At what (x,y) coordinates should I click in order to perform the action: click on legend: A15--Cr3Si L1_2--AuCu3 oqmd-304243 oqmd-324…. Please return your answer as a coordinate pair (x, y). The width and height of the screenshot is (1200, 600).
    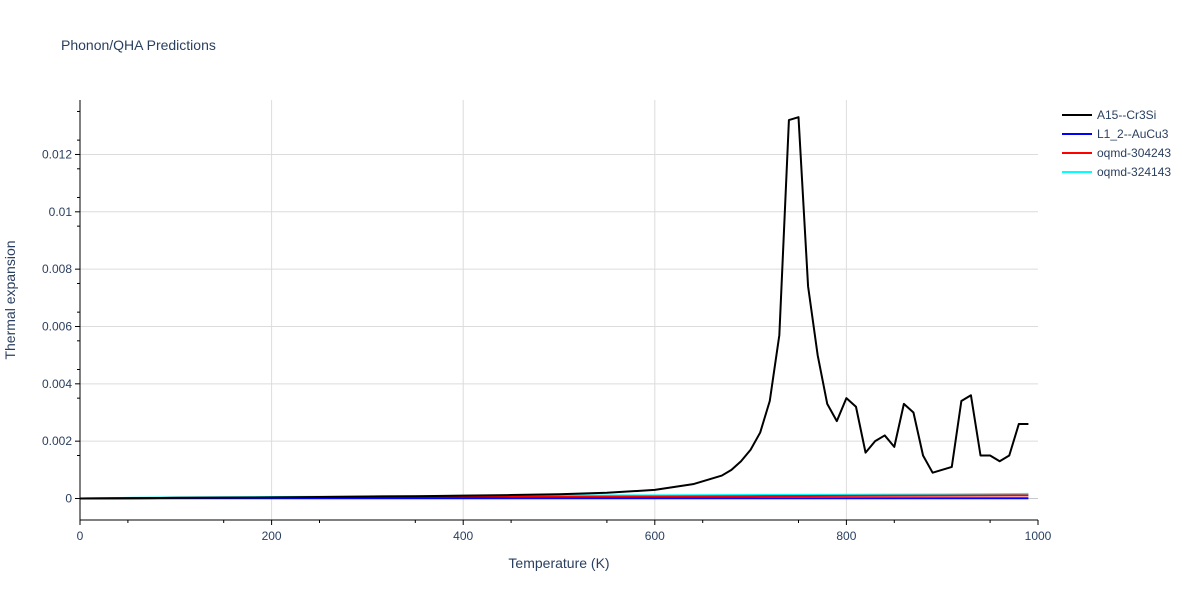
    Looking at the image, I should click on (1116, 143).